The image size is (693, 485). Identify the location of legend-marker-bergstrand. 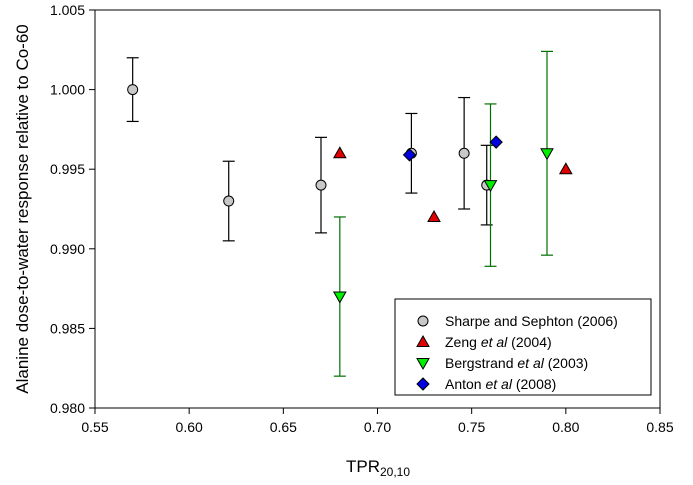
(423, 364).